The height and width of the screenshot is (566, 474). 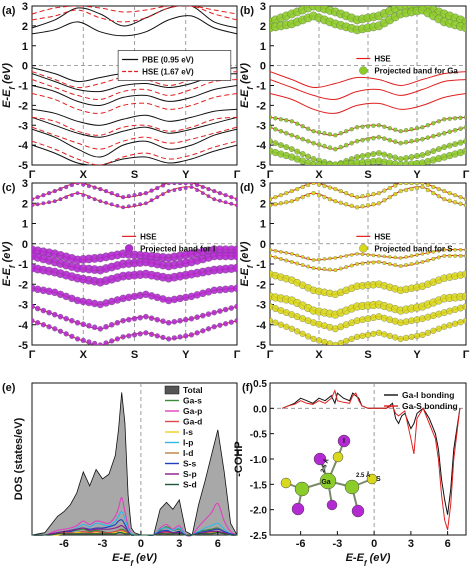 I want to click on dos-line-S-d, so click(x=135, y=534).